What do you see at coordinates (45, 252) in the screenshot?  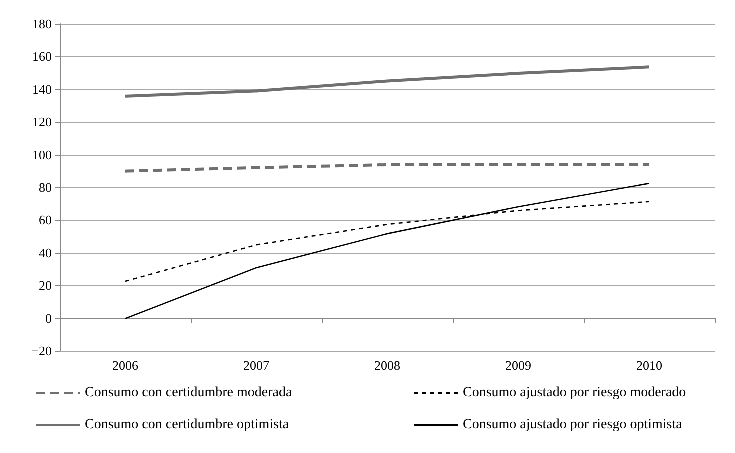 I see `y-tick-label: 40` at bounding box center [45, 252].